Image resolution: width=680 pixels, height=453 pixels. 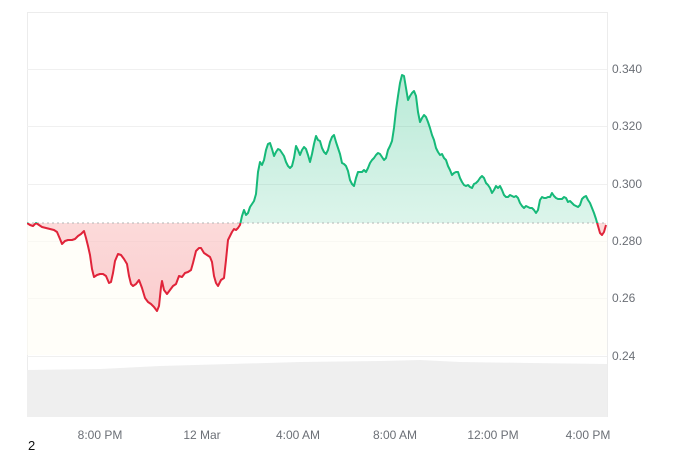 What do you see at coordinates (627, 126) in the screenshot?
I see `y-tick-label: 0.320` at bounding box center [627, 126].